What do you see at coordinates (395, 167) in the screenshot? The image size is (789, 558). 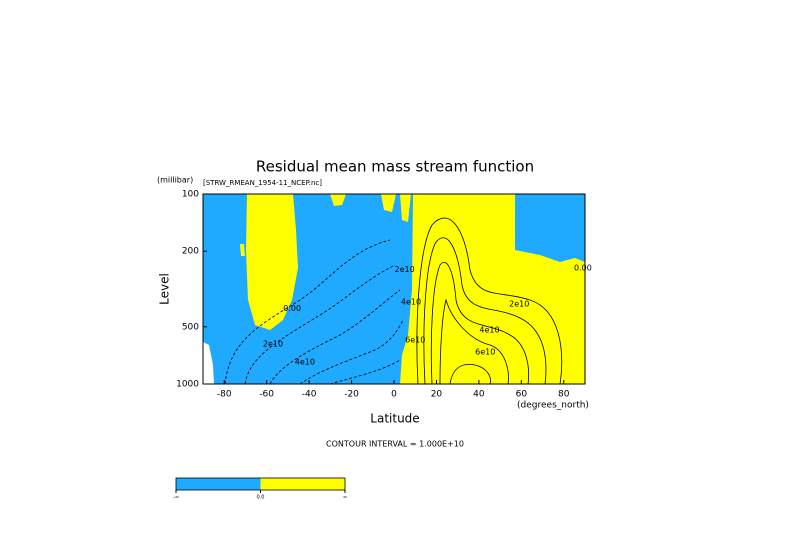 I see `chart-title: Residual mean mass stream function` at bounding box center [395, 167].